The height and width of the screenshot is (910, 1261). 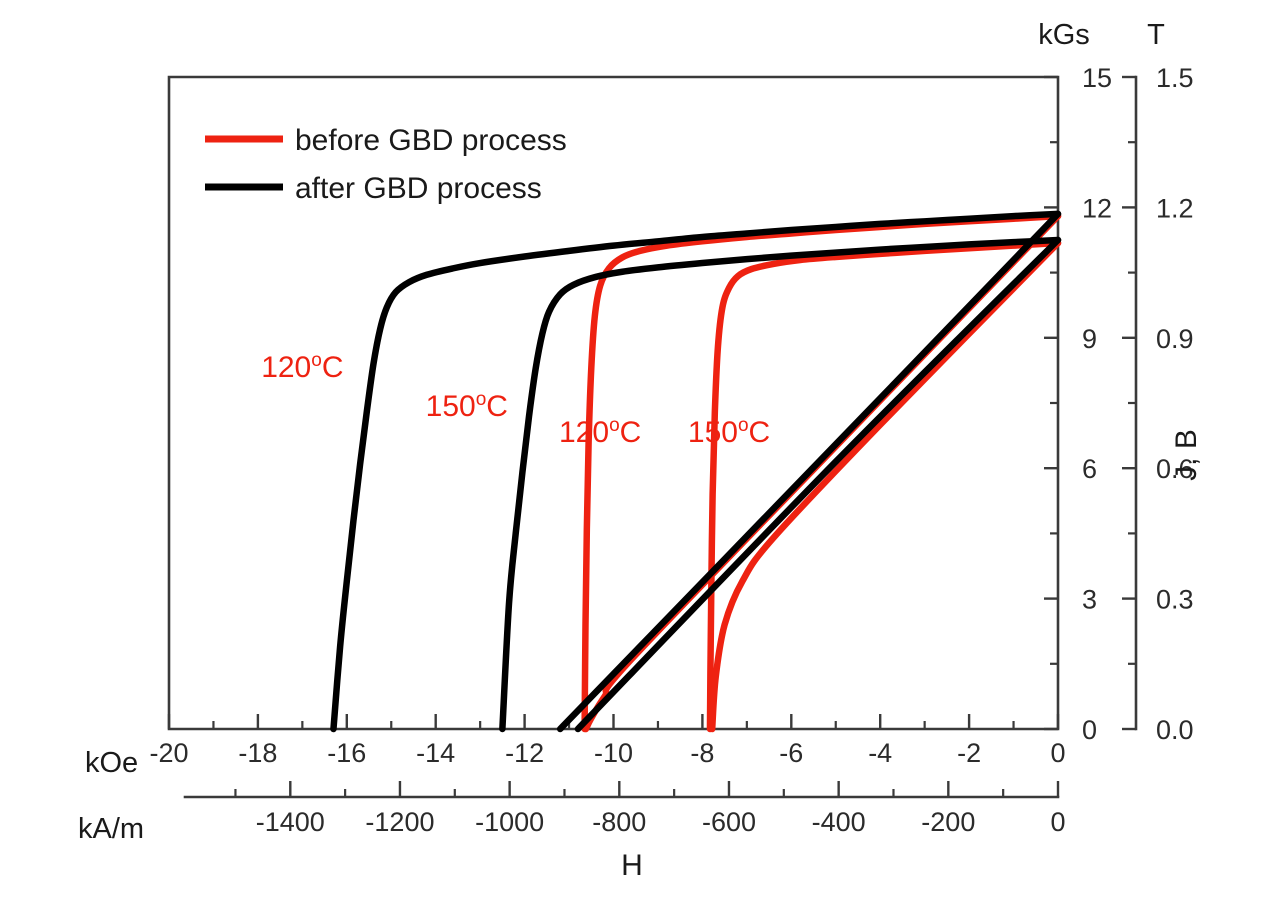 I want to click on x-tick-label-koe: -10, so click(x=613, y=753).